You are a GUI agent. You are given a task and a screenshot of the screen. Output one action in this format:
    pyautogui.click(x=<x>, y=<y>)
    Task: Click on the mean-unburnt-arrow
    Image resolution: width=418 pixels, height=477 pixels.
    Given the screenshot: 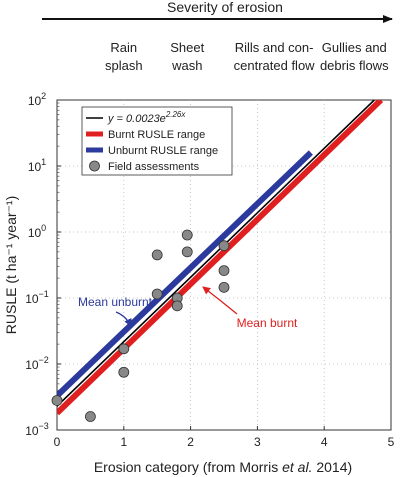 What is the action you would take?
    pyautogui.click(x=123, y=319)
    